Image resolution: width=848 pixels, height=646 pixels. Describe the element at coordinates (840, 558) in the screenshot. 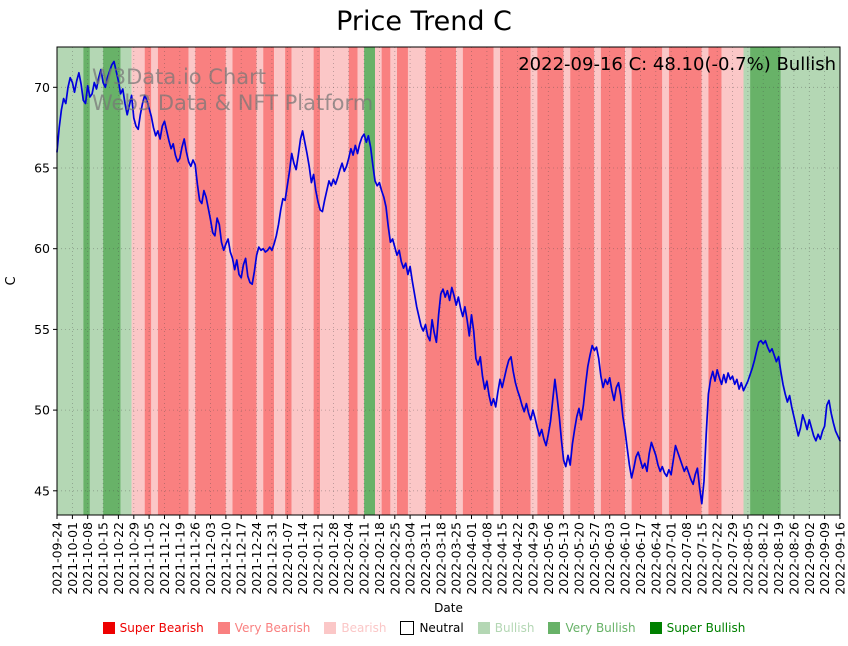

I see `x-tick-label: 2022-09-16` at that location.